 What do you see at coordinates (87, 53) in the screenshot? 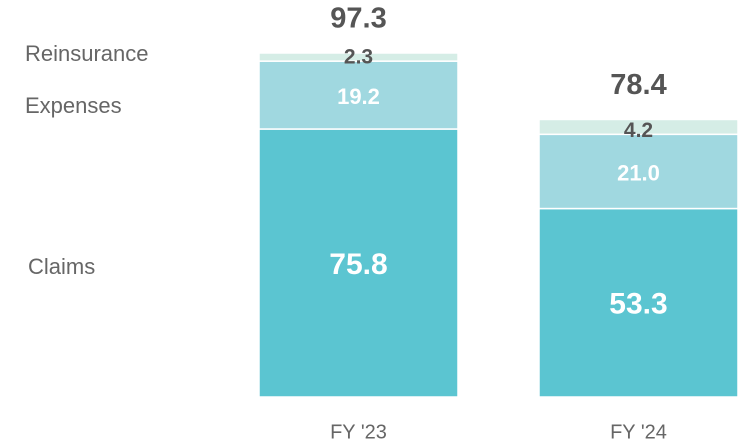
I see `legend-label: Reinsurance` at bounding box center [87, 53].